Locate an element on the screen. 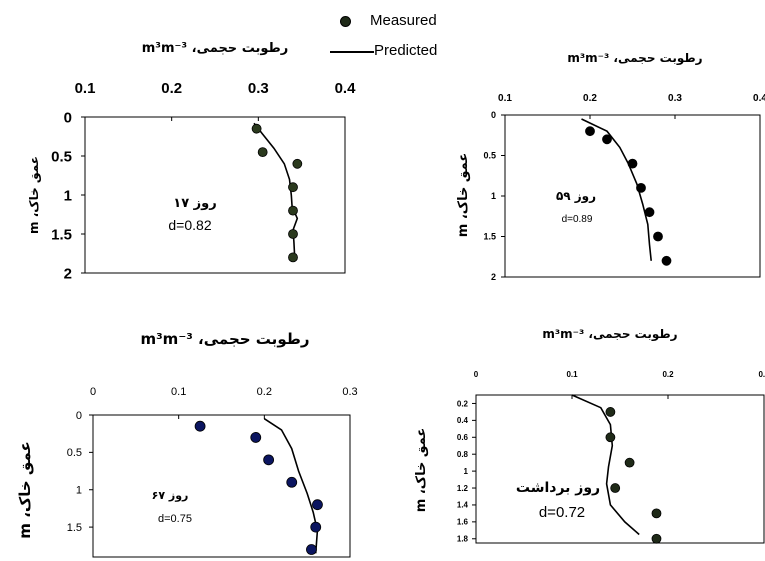 Image resolution: width=765 pixels, height=561 pixels. annotation-day: روز برداشت is located at coordinates (558, 488).